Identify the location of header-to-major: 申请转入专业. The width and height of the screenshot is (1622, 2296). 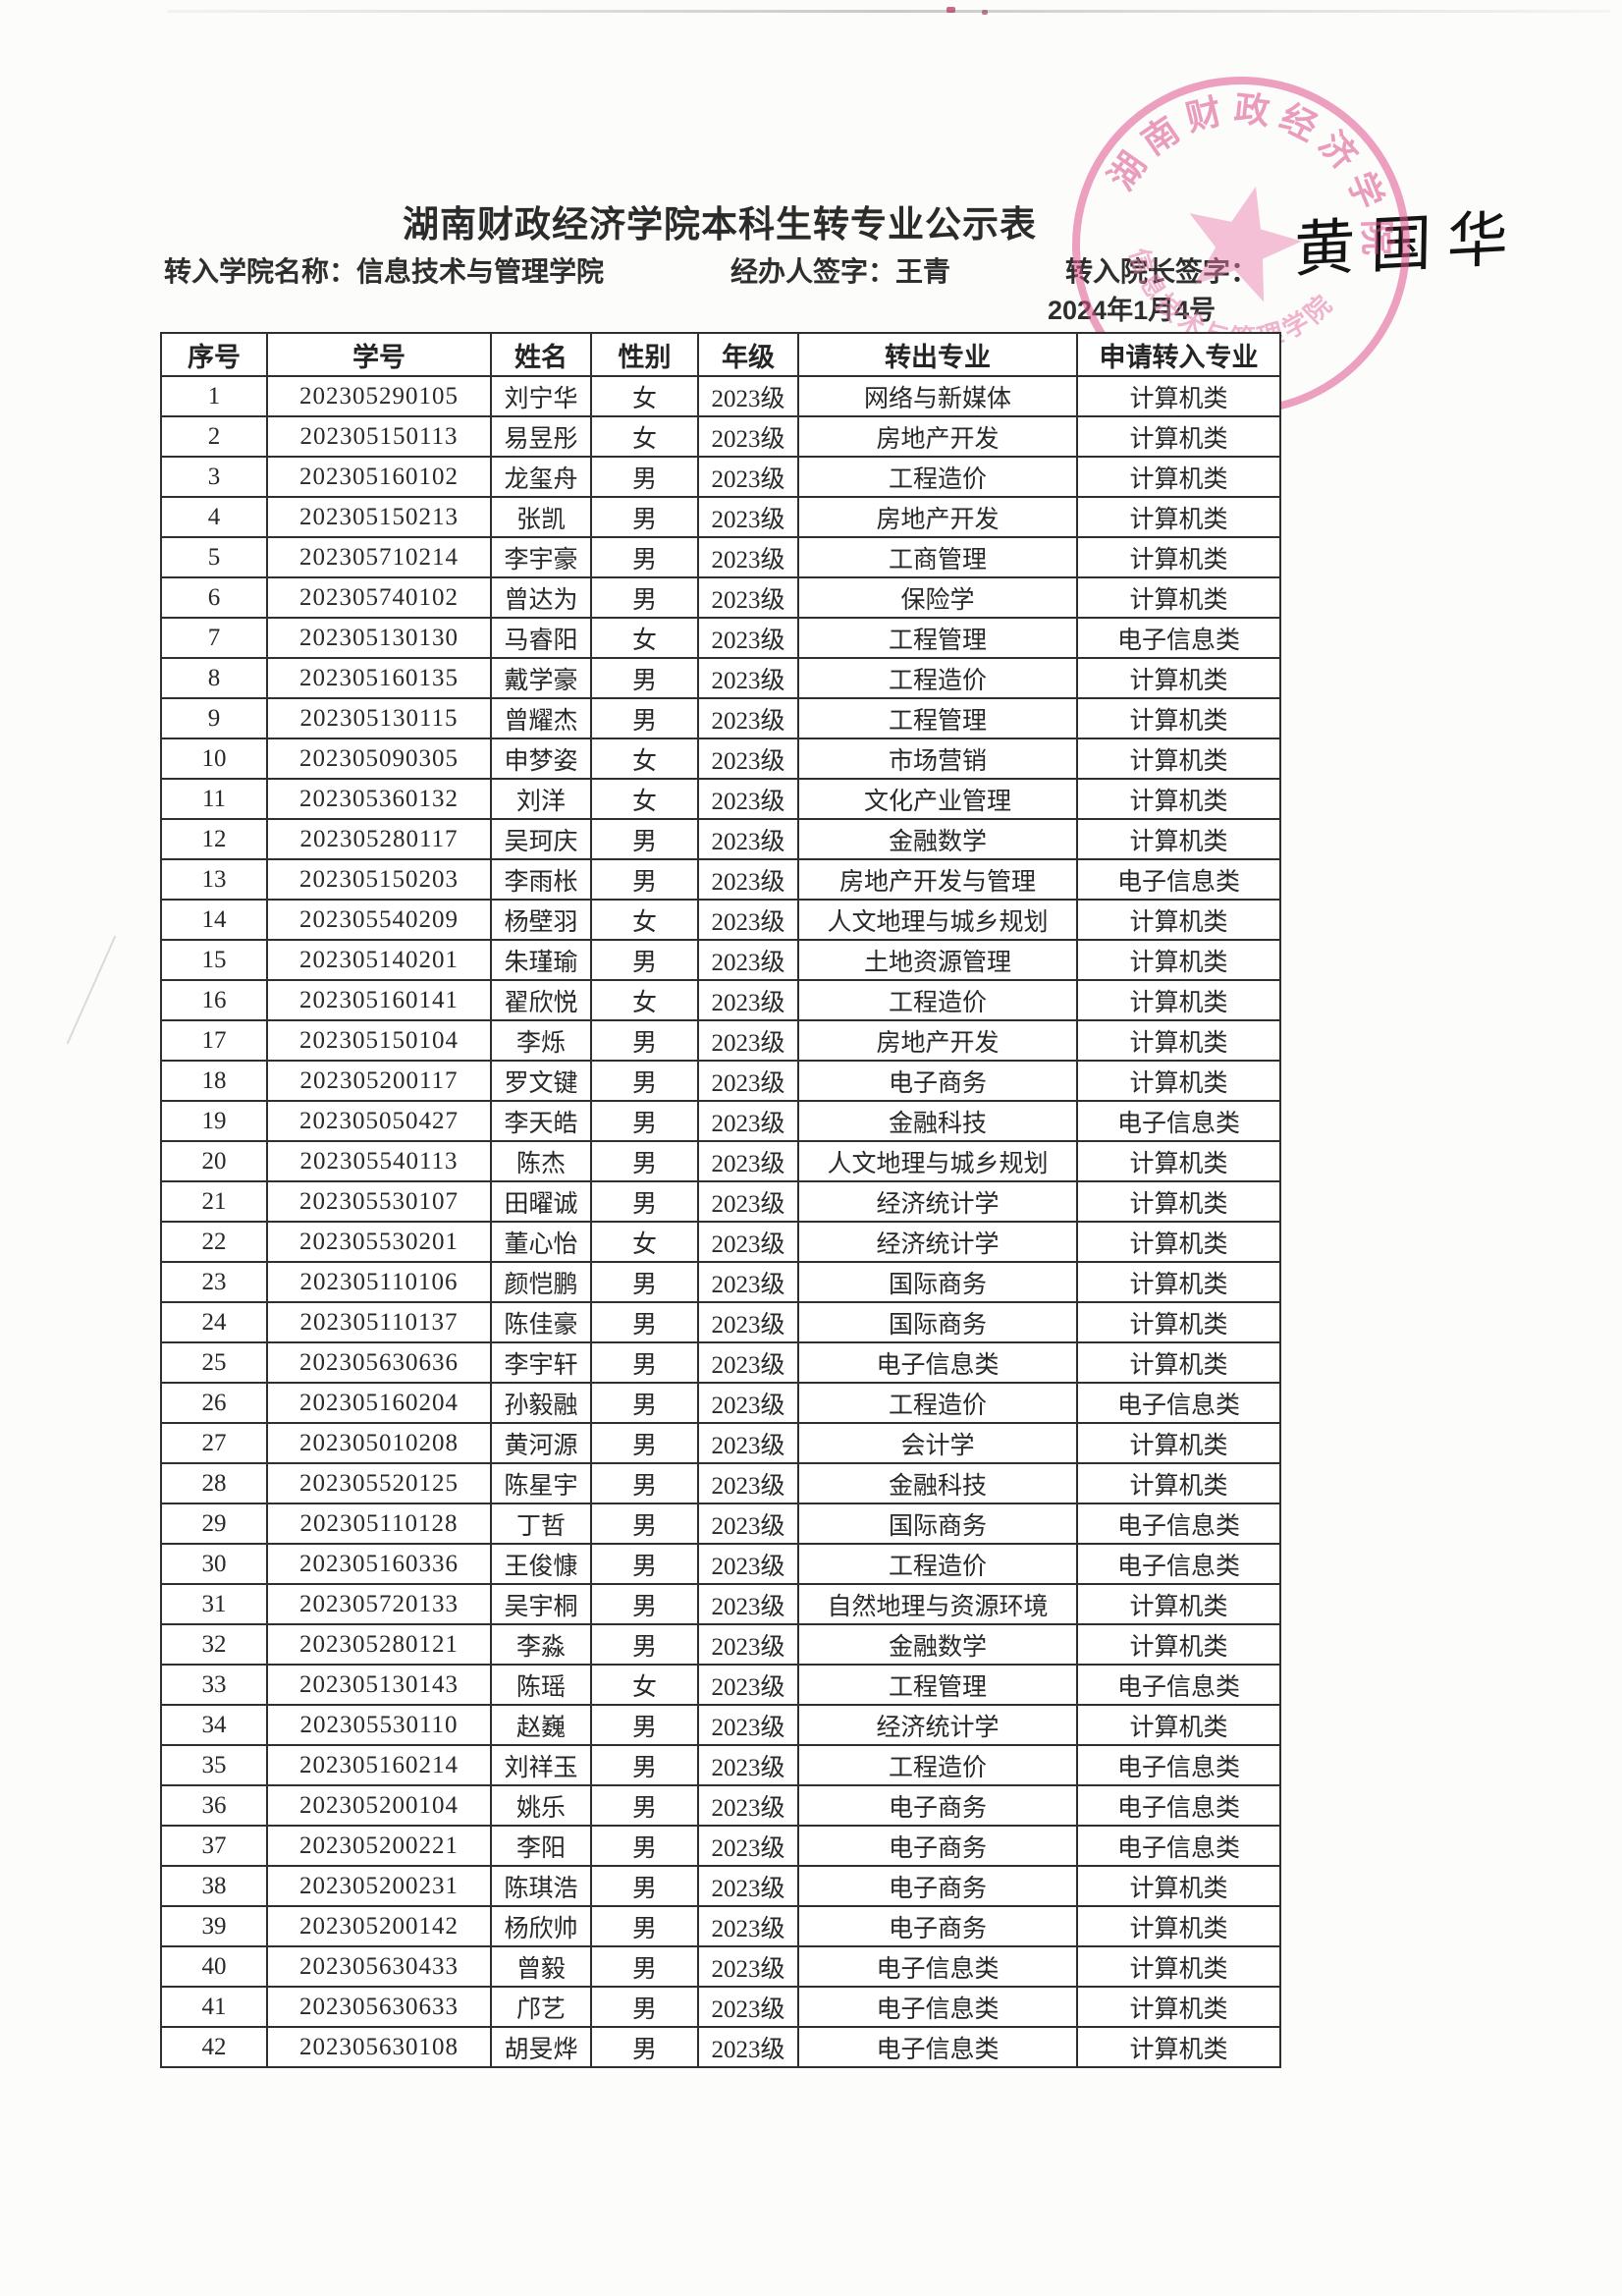
(1178, 354).